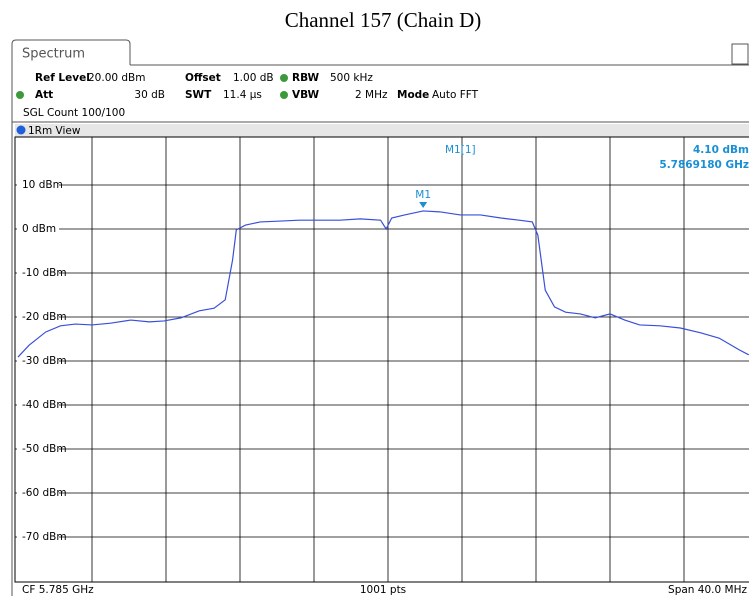  What do you see at coordinates (117, 78) in the screenshot?
I see `setting-value: 20.00 dBm` at bounding box center [117, 78].